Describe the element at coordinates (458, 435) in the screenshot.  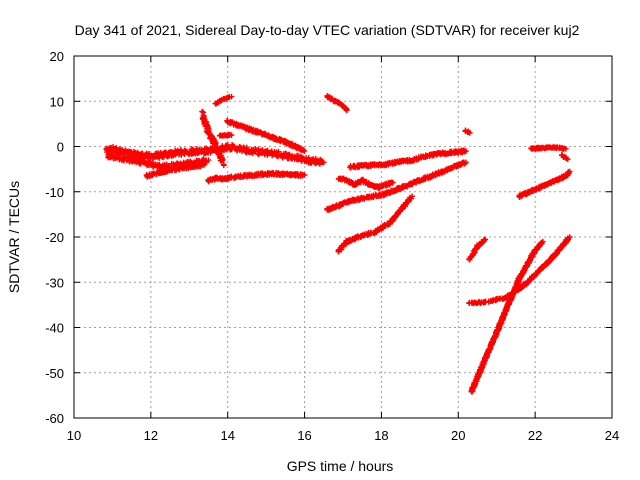
I see `x-tick-label: 20` at that location.